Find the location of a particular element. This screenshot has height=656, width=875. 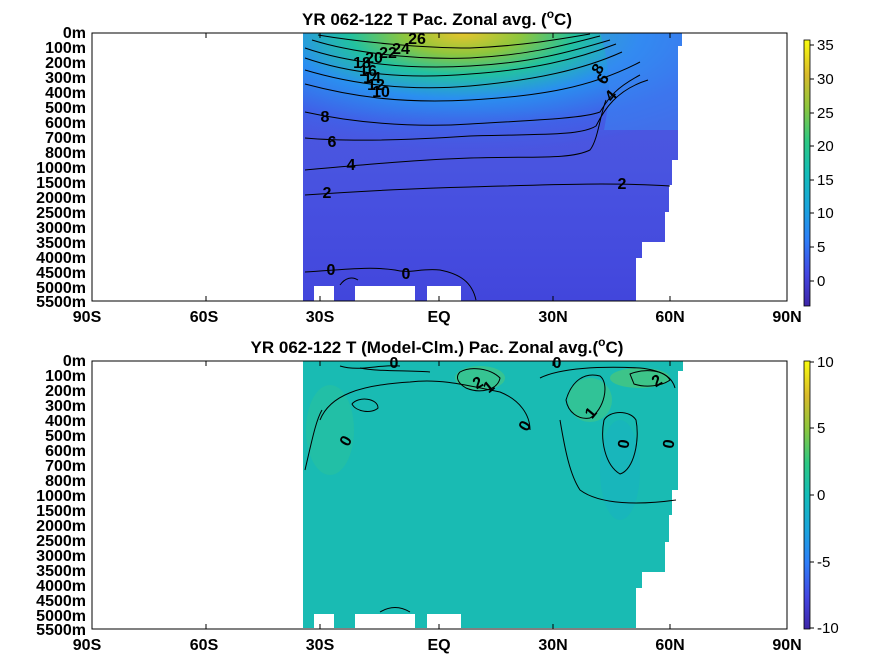

y-tick-label: 5500m is located at coordinates (61, 302).